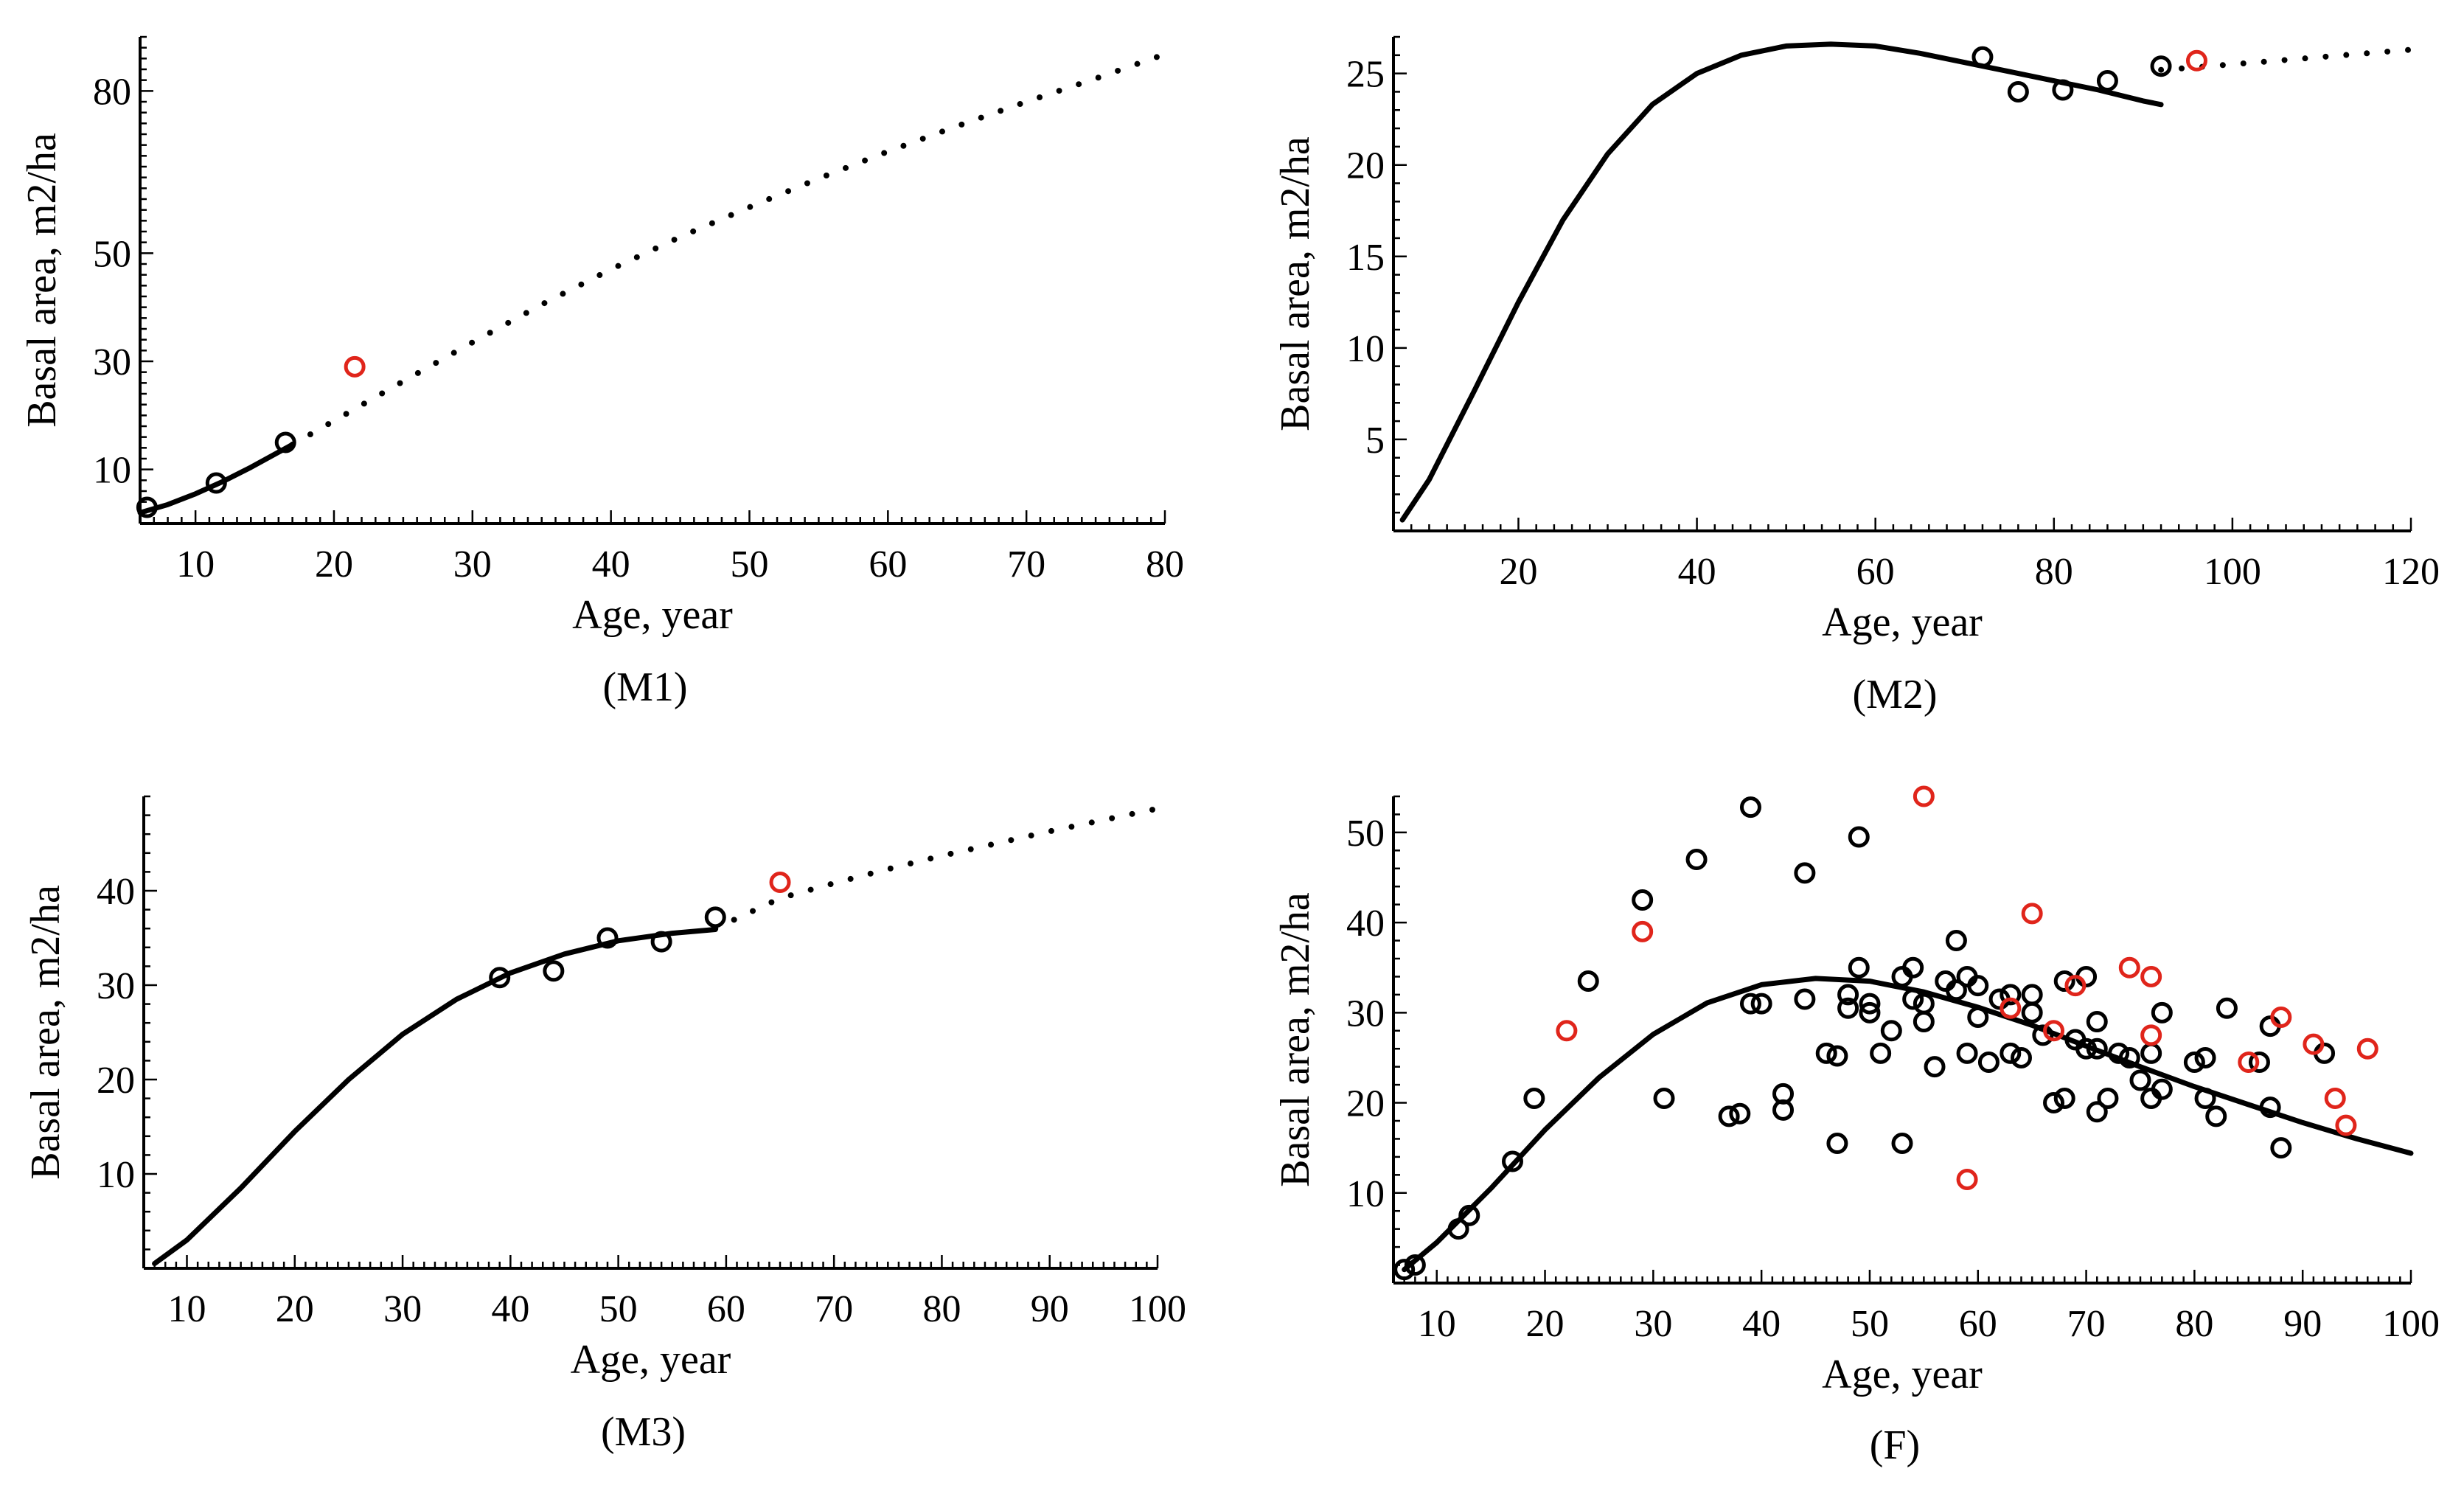  What do you see at coordinates (1895, 1445) in the screenshot?
I see `panel-caption: (F)` at bounding box center [1895, 1445].